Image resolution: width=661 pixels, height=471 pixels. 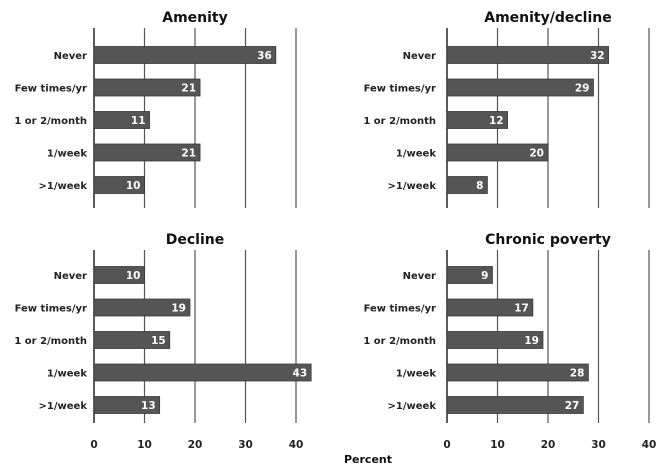 I want to click on chart-title: Decline, so click(x=195, y=240).